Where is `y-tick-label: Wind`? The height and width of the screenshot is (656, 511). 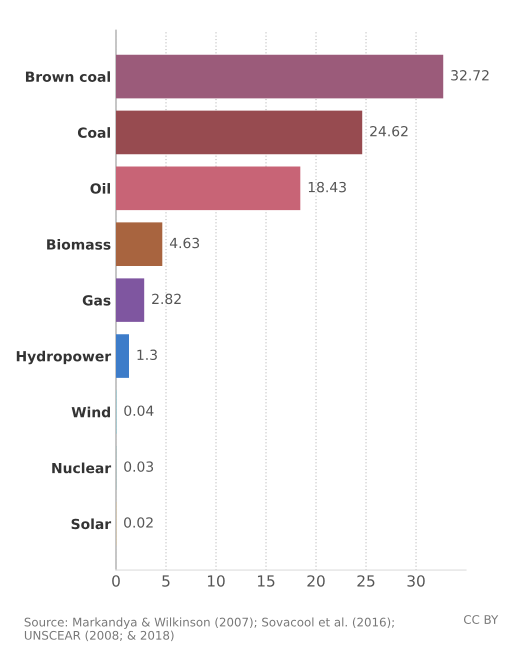 y-tick-label: Wind is located at coordinates (91, 412).